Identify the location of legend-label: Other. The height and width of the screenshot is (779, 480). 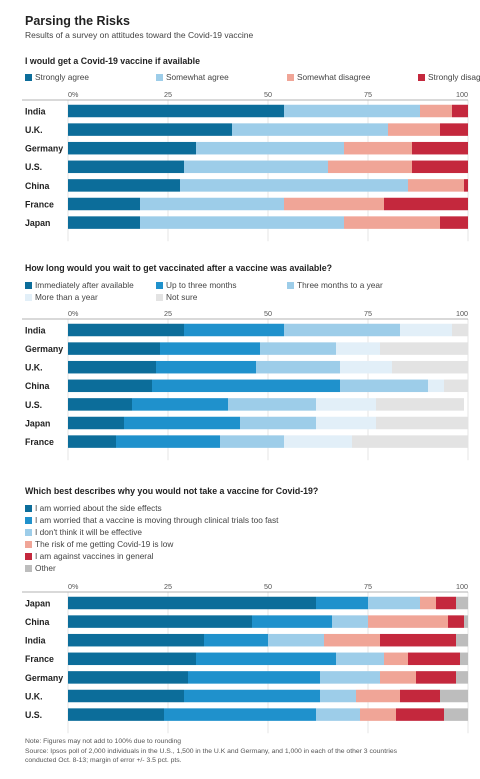
(45, 568).